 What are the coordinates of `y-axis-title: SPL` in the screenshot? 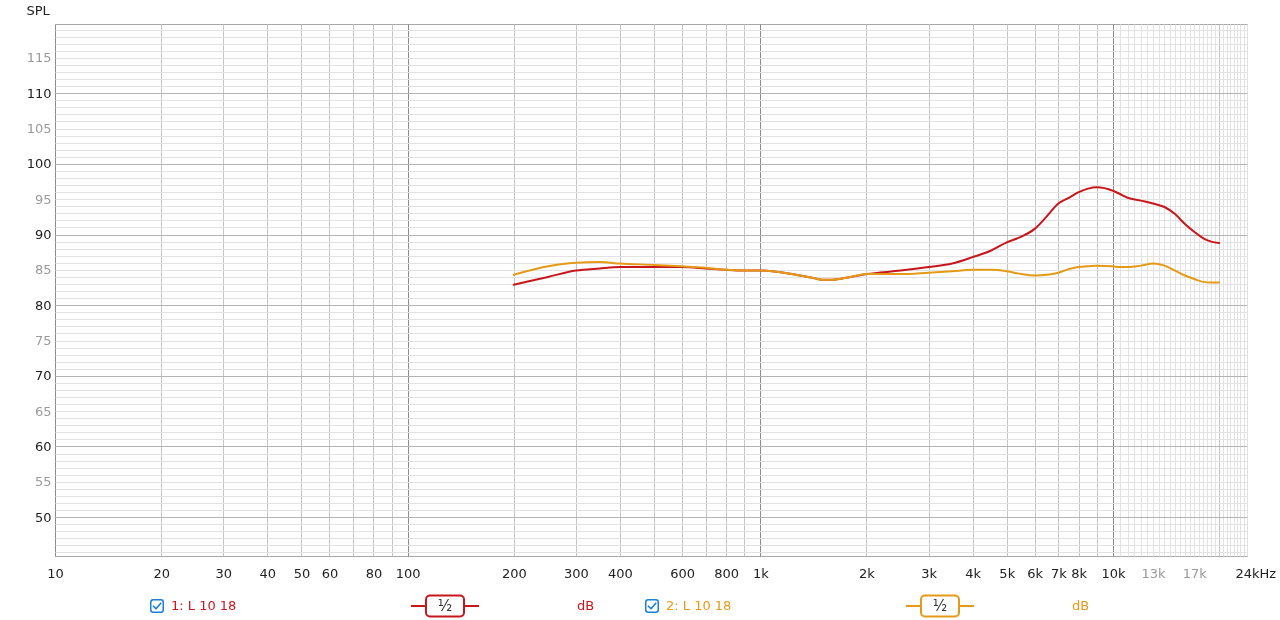 It's located at (38, 10).